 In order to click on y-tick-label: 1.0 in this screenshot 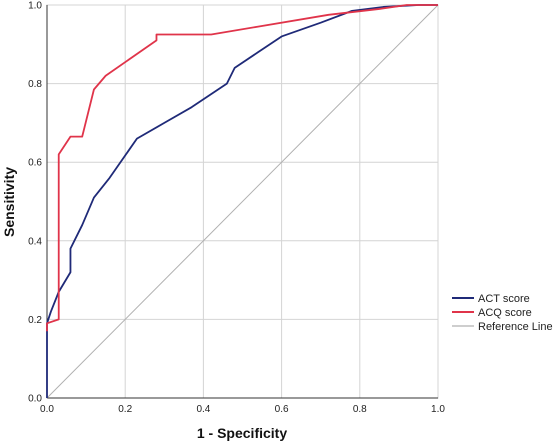, I will do `click(35, 6)`.